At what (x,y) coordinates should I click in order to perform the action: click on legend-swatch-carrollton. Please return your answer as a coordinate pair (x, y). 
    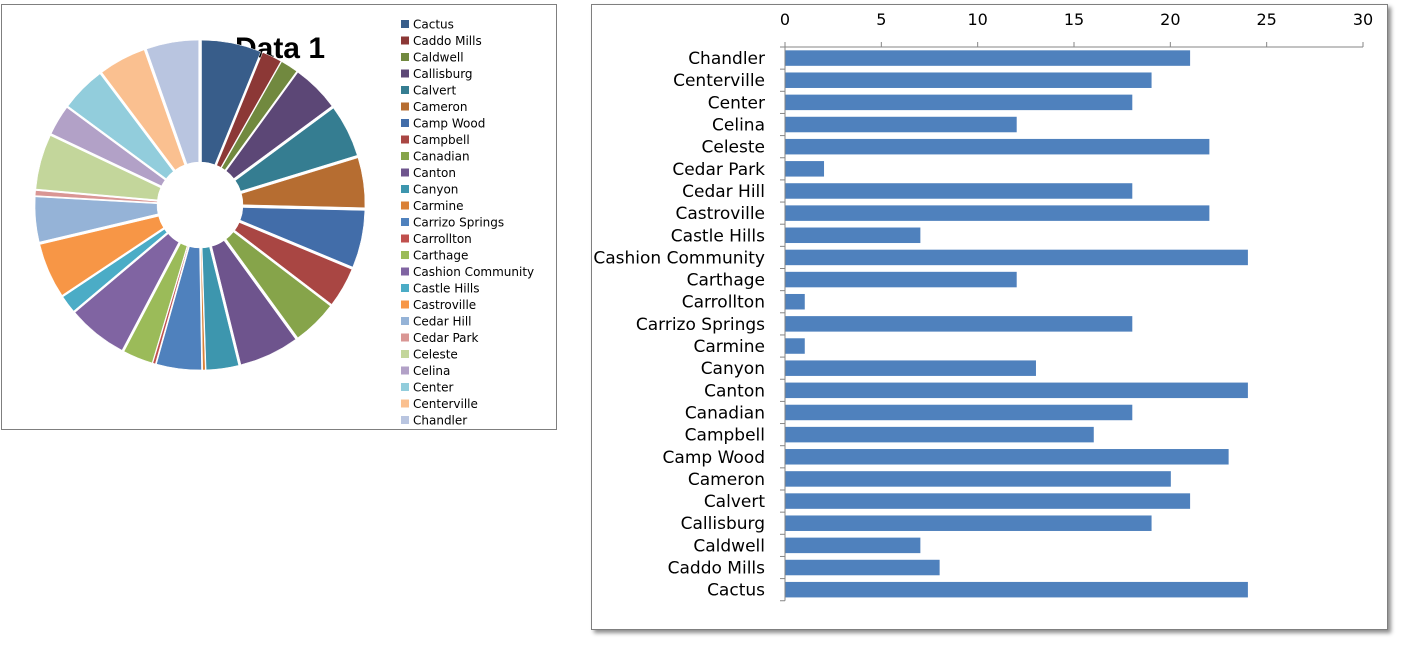
    Looking at the image, I should click on (405, 238).